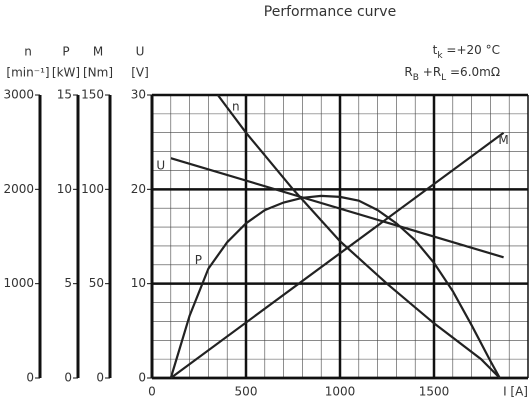  I want to click on subscript: L, so click(443, 78).